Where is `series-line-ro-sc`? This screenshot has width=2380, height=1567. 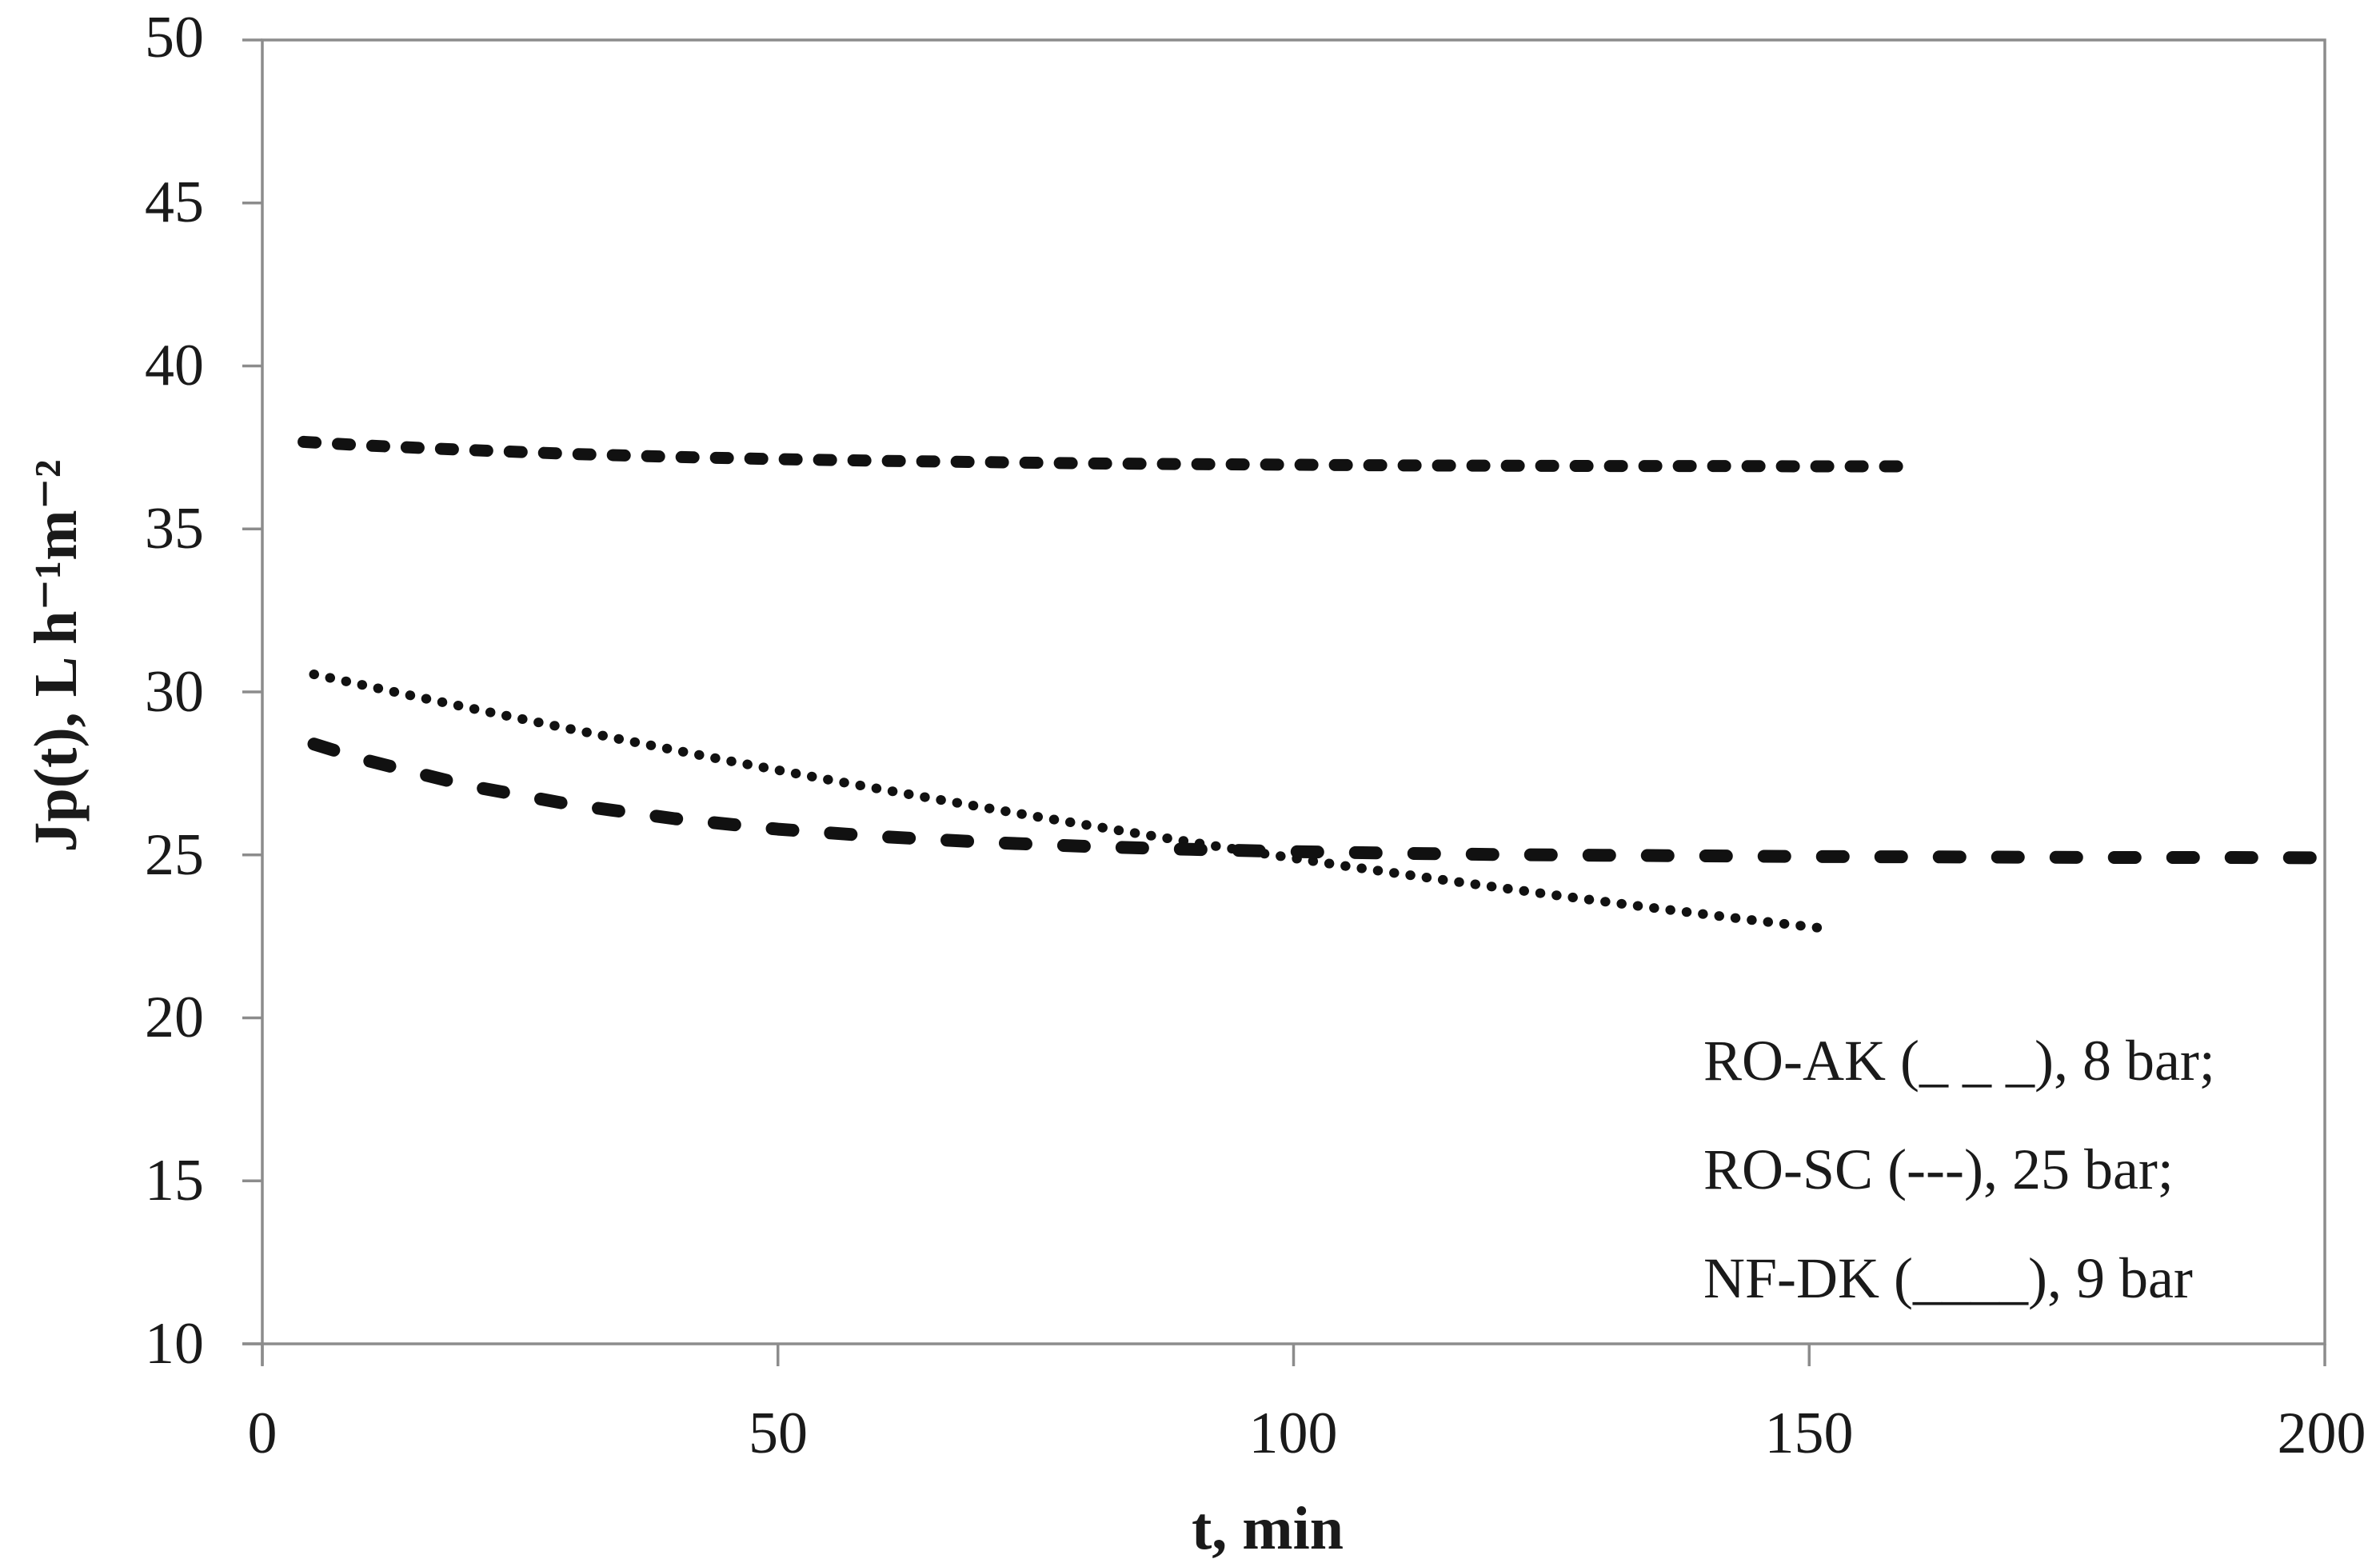 series-line-ro-sc is located at coordinates (1108, 454).